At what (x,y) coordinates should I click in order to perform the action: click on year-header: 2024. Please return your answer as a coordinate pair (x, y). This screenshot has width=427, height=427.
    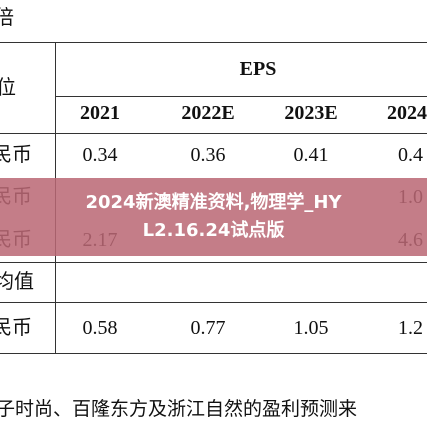
    Looking at the image, I should click on (407, 113).